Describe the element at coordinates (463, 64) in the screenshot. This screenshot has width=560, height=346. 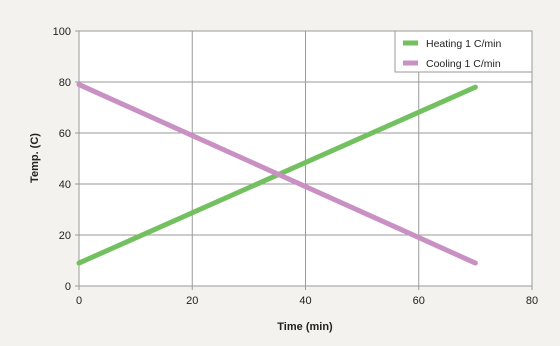
I see `legend-label-cooling: Cooling 1 C/min` at that location.